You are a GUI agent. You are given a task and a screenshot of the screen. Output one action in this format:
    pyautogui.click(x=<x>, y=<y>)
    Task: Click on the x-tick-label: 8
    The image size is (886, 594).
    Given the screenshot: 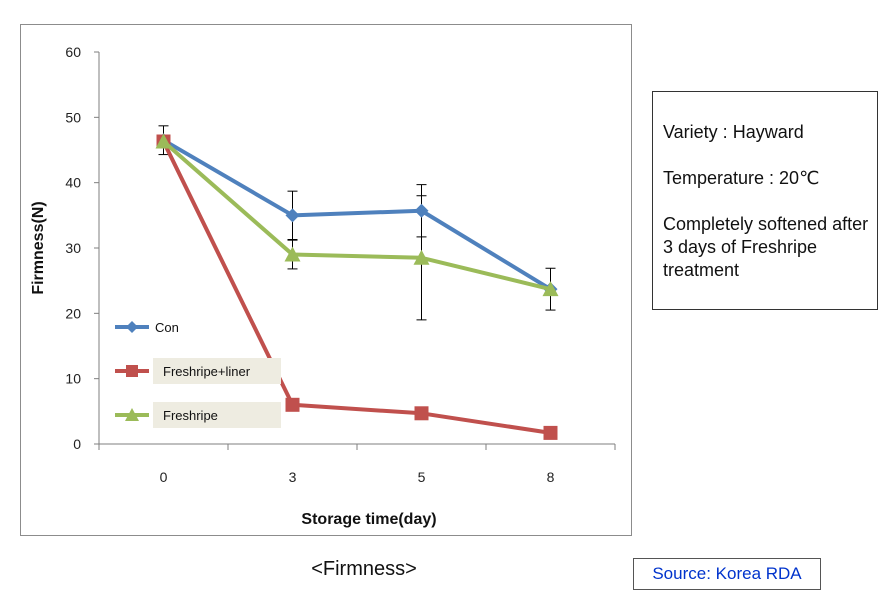 What is the action you would take?
    pyautogui.click(x=551, y=477)
    